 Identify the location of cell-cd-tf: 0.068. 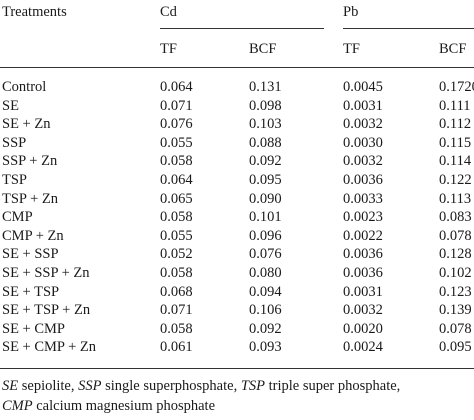
(176, 291).